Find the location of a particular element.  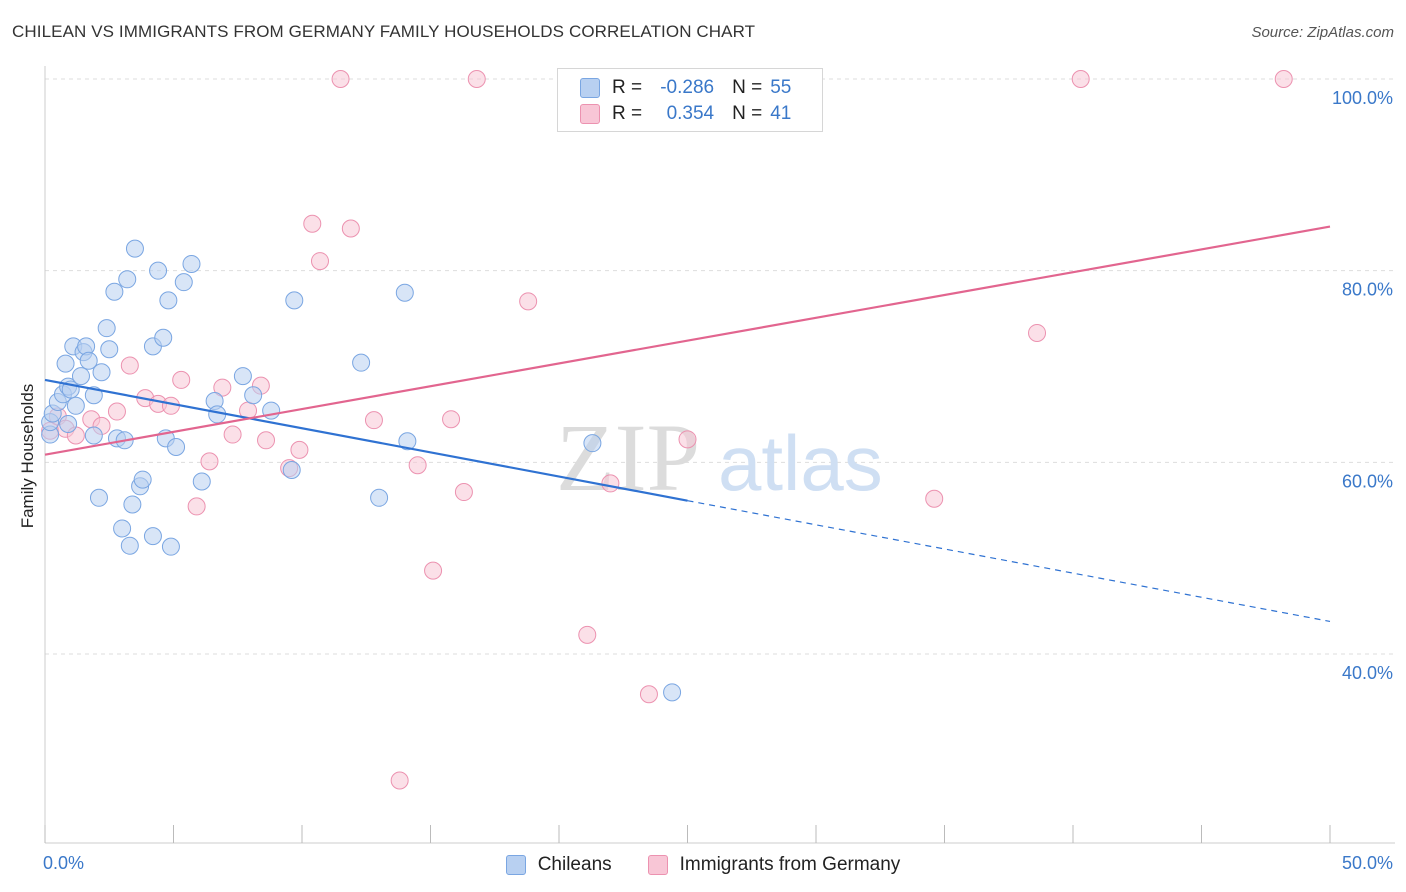

source-credit: Source: ZipAtlas.com is located at coordinates (1322, 32).